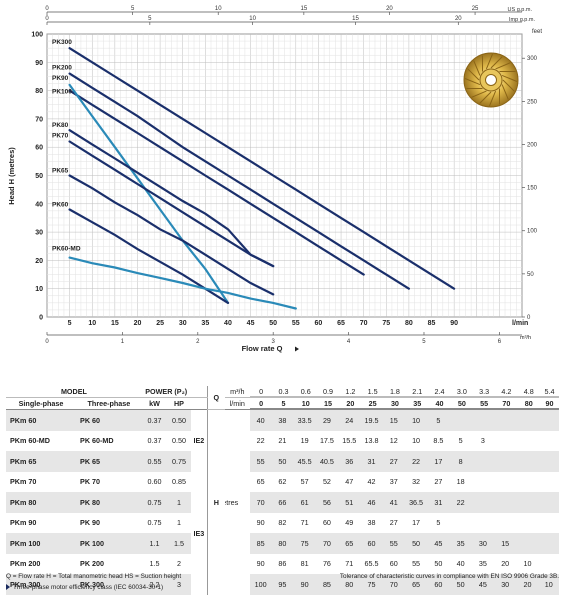 The height and width of the screenshot is (601, 565). I want to click on lmin-value: 55, so click(484, 403).